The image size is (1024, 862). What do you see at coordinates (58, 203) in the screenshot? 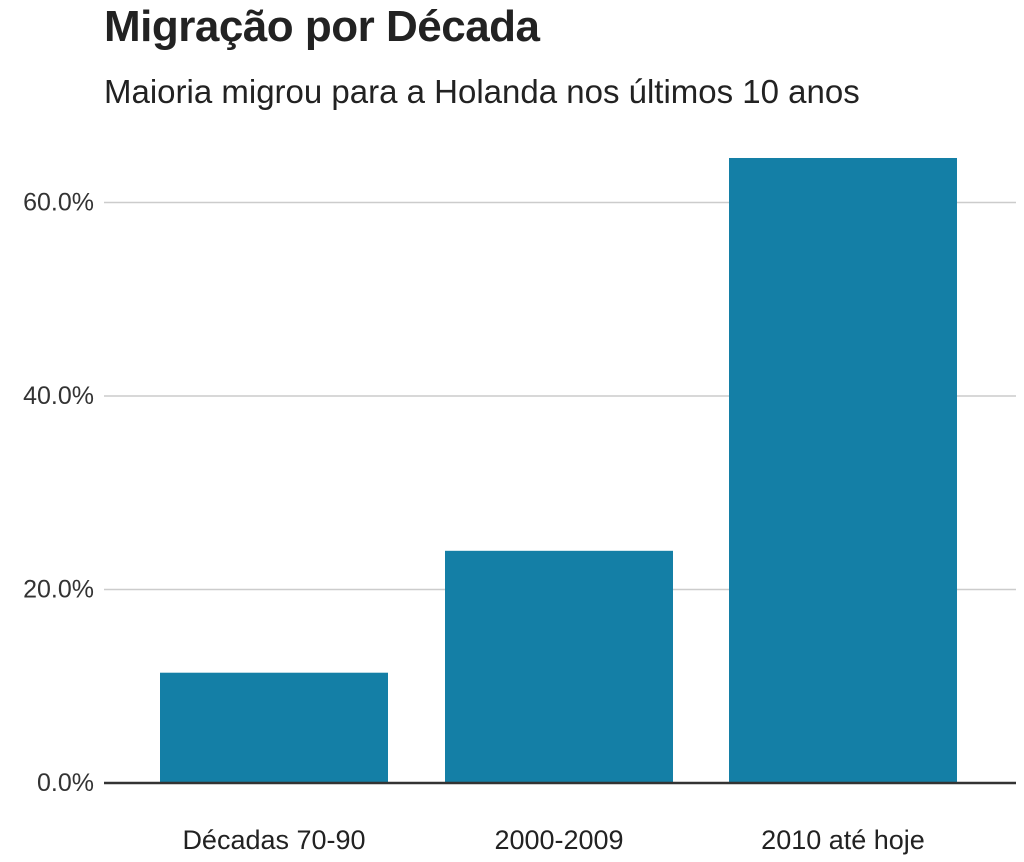
I see `y-tick-label: 60.0%` at bounding box center [58, 203].